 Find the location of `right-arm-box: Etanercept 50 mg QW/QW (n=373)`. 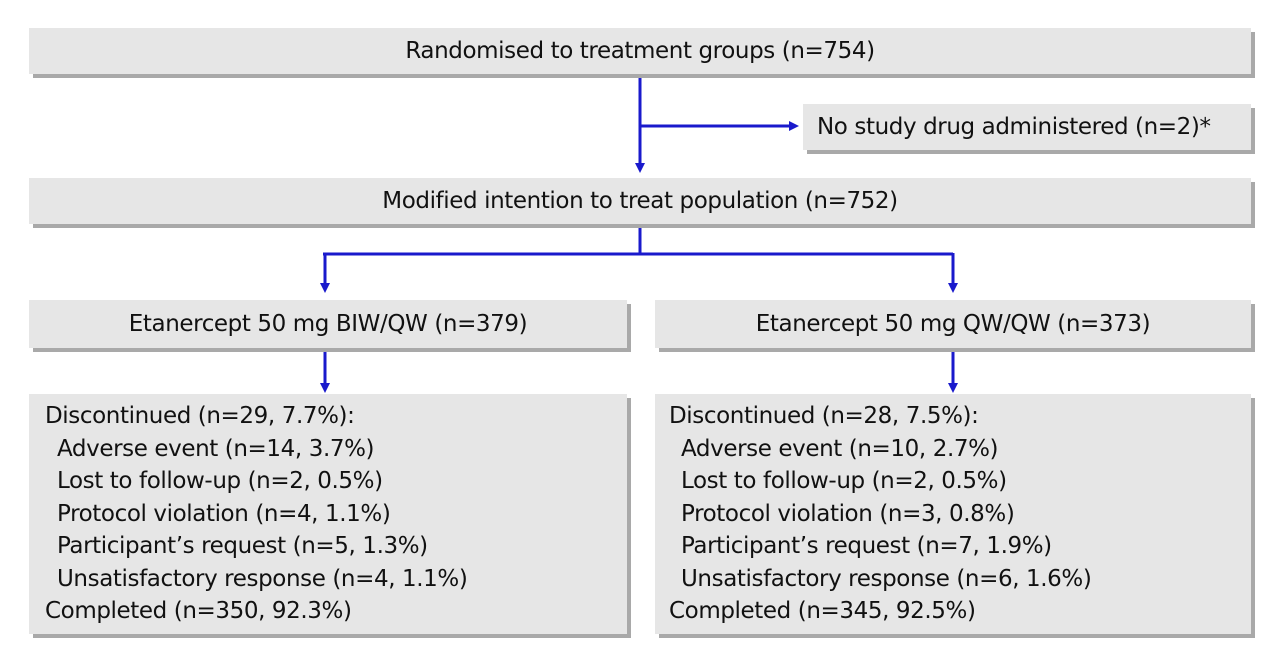

right-arm-box: Etanercept 50 mg QW/QW (n=373) is located at coordinates (953, 324).